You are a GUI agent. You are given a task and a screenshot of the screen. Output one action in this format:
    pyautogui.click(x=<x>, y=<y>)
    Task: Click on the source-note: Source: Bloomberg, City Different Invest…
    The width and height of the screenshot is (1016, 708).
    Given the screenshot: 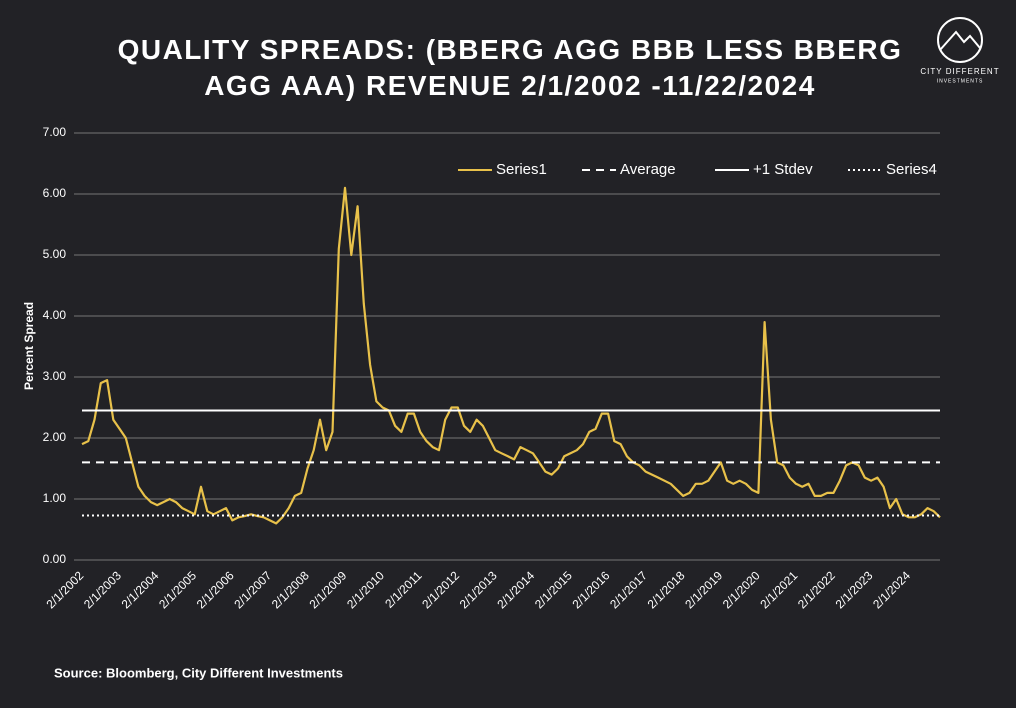 What is the action you would take?
    pyautogui.click(x=198, y=672)
    